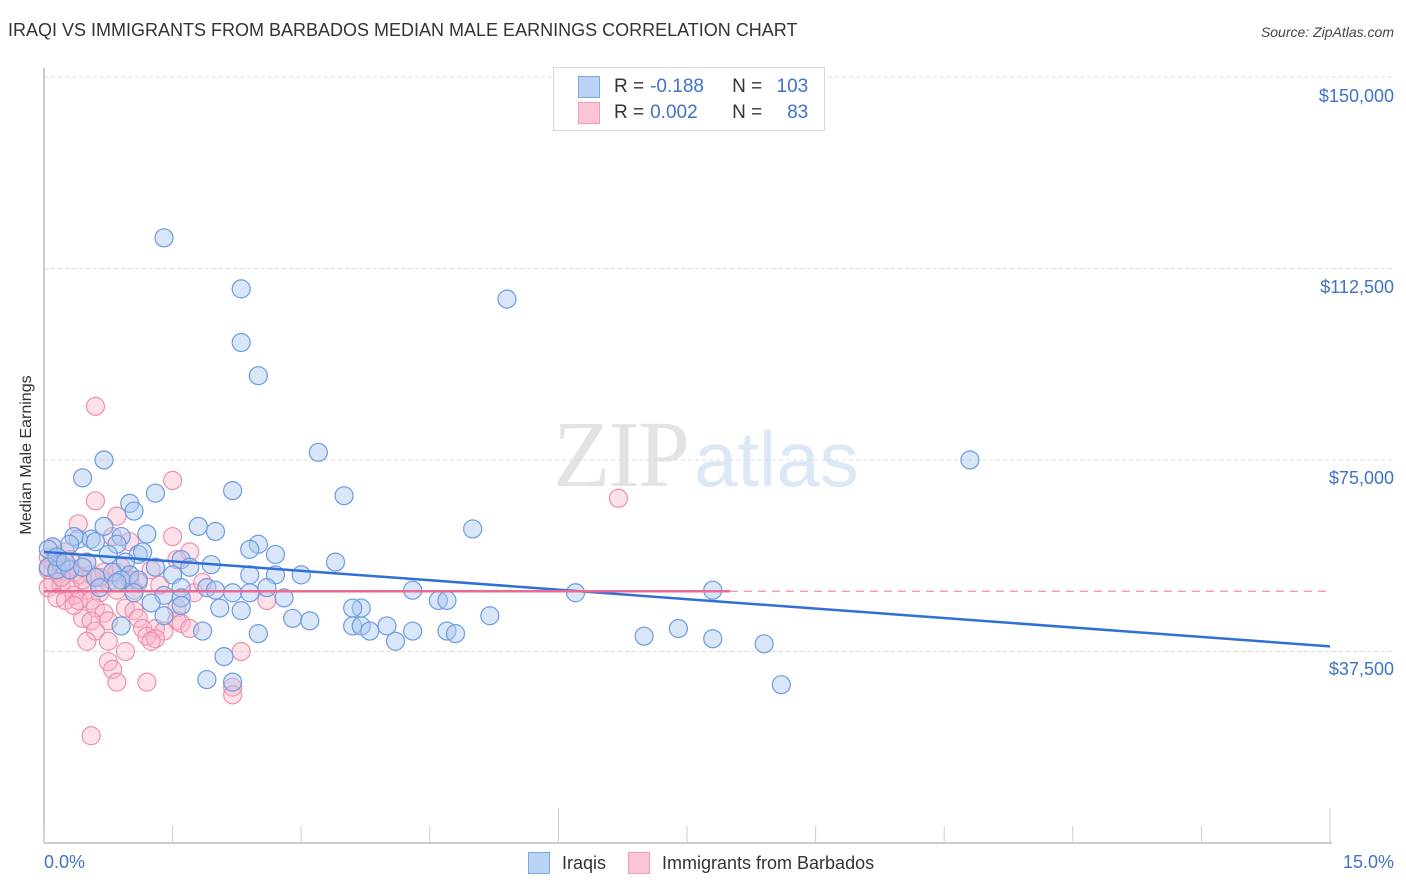 Image resolution: width=1406 pixels, height=892 pixels. I want to click on legend-item-iraqis: Iraqis, so click(567, 863).